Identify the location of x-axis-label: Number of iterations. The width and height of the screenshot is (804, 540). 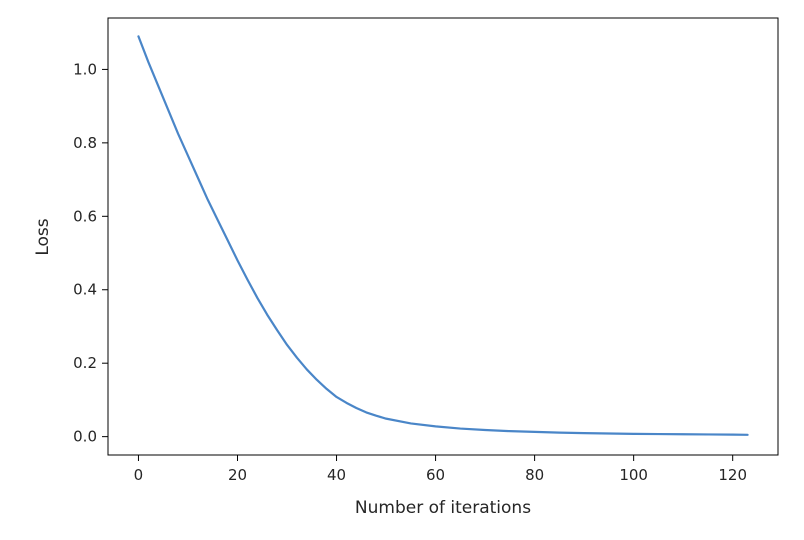
(443, 508).